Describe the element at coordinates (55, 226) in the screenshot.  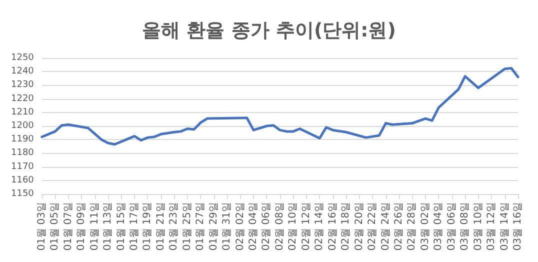
I see `x-tick-label: 01월 05일` at that location.